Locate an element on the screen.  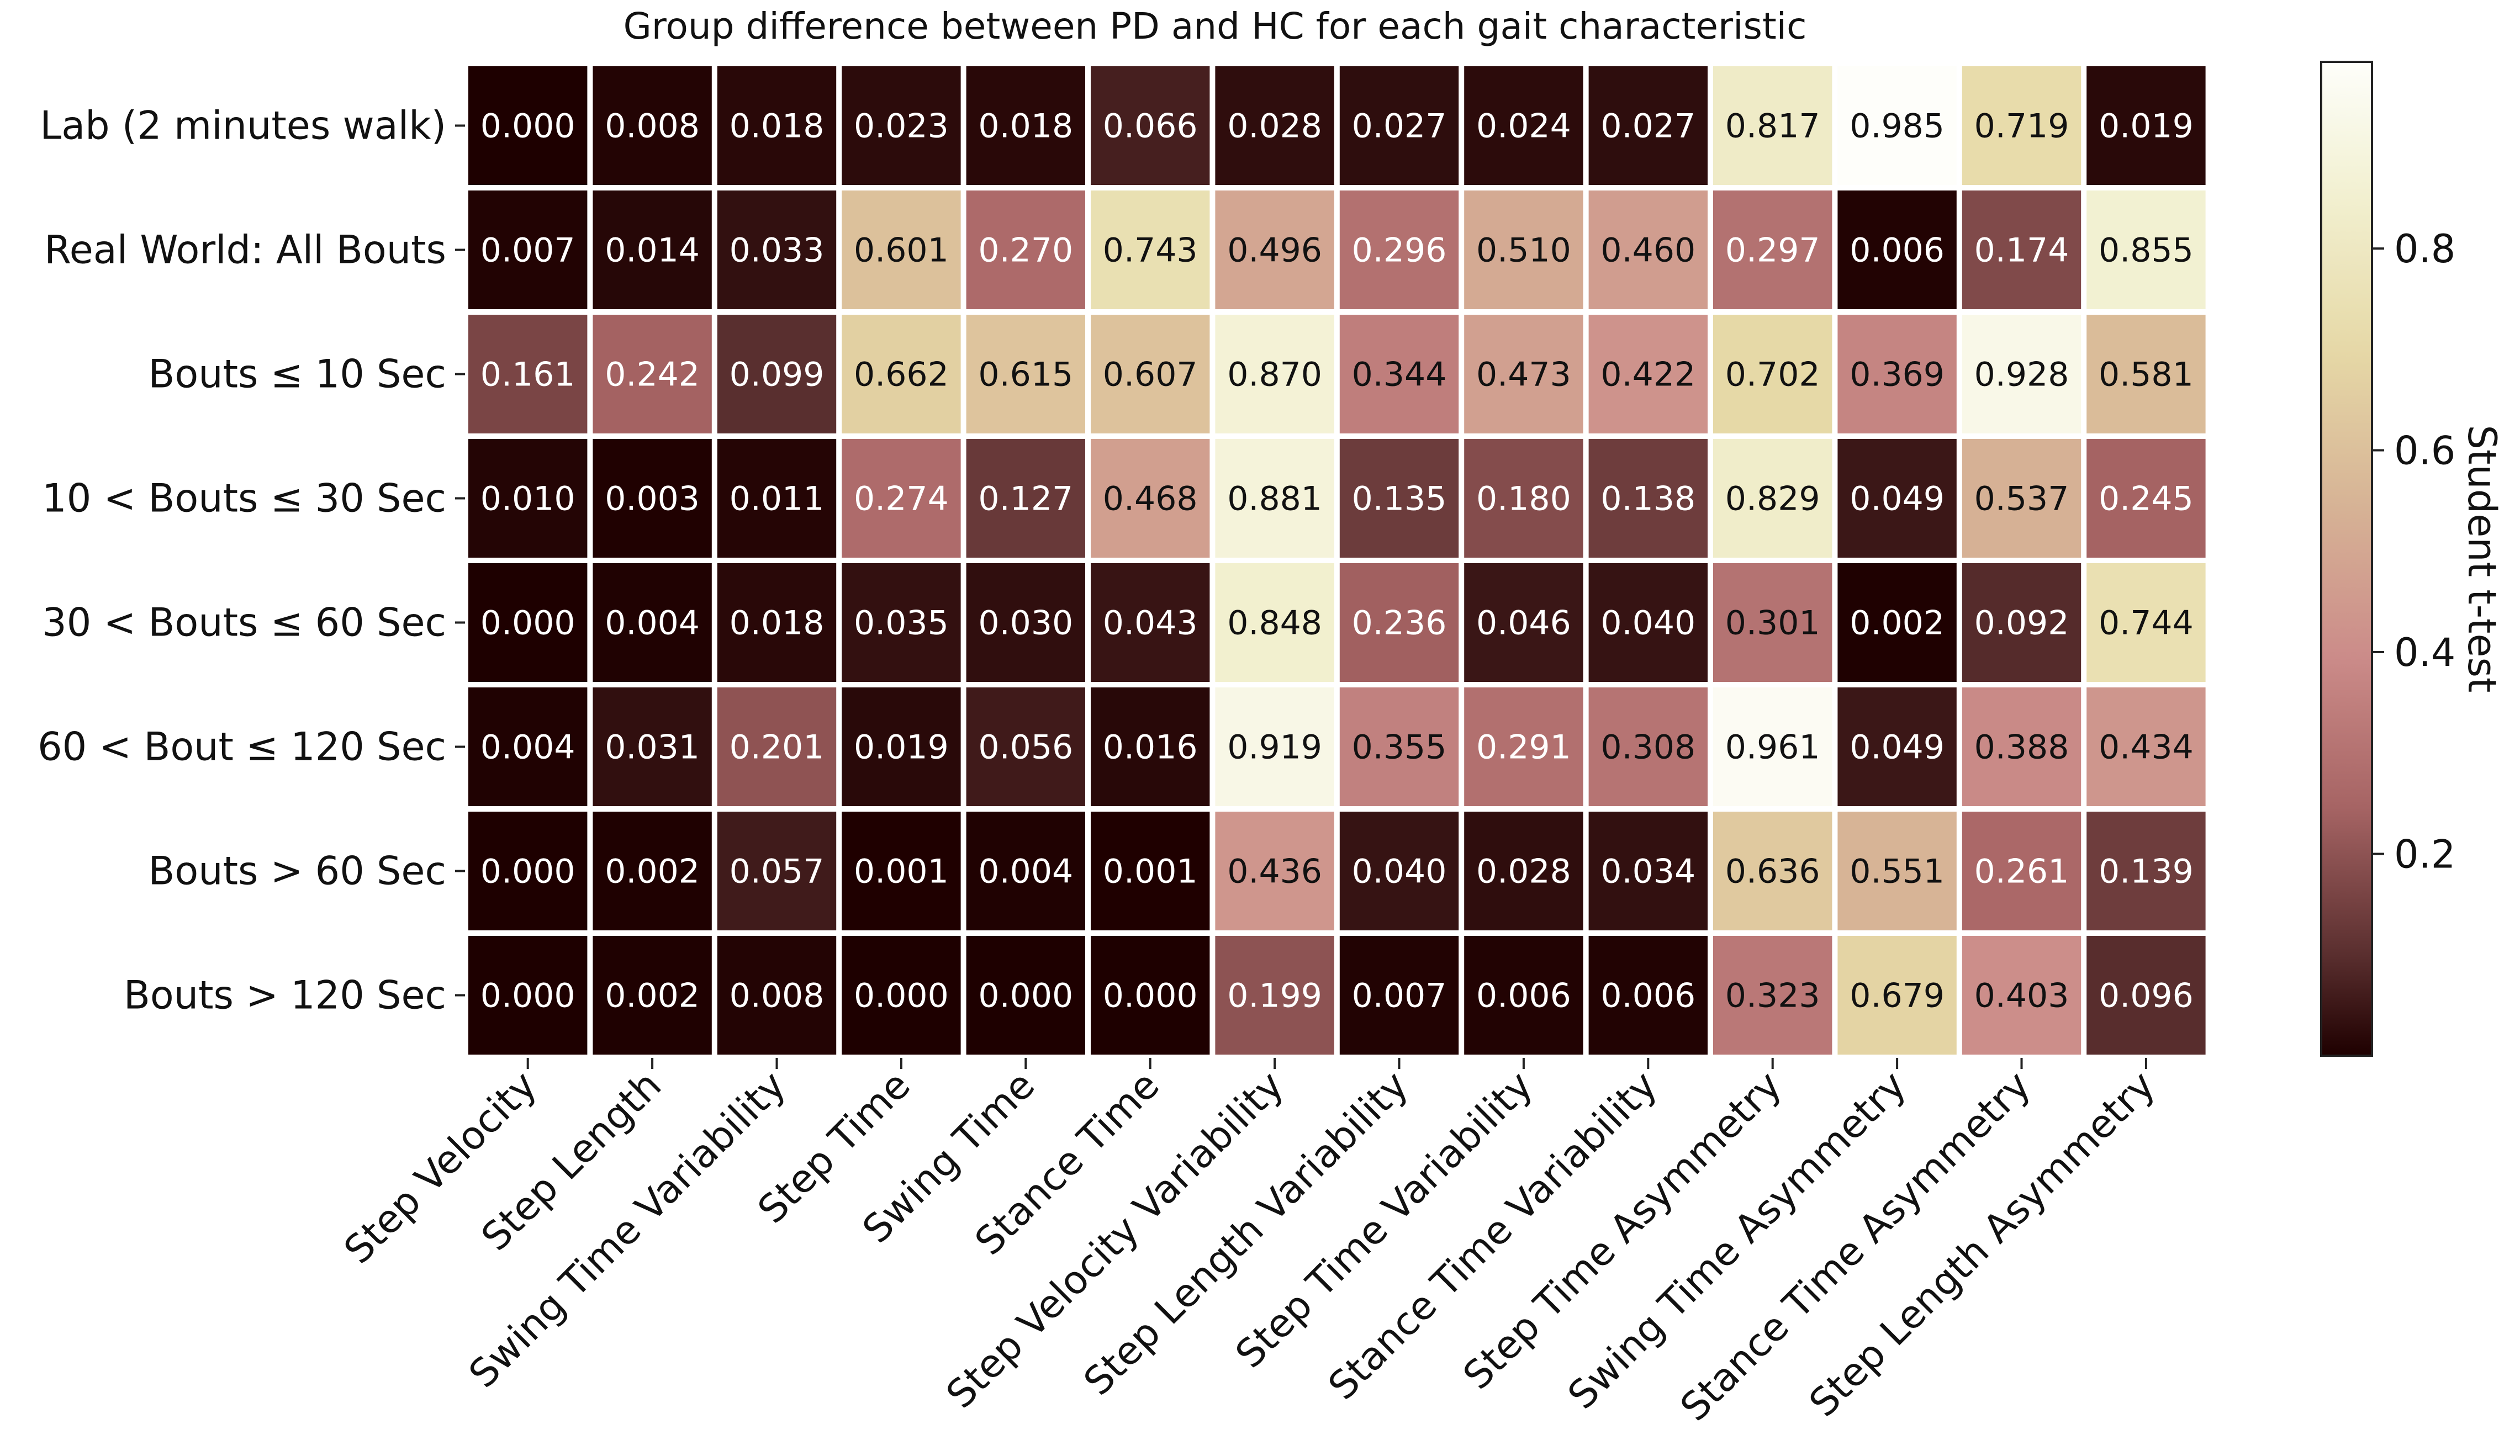
cell-value-label: 0.636 is located at coordinates (1773, 872).